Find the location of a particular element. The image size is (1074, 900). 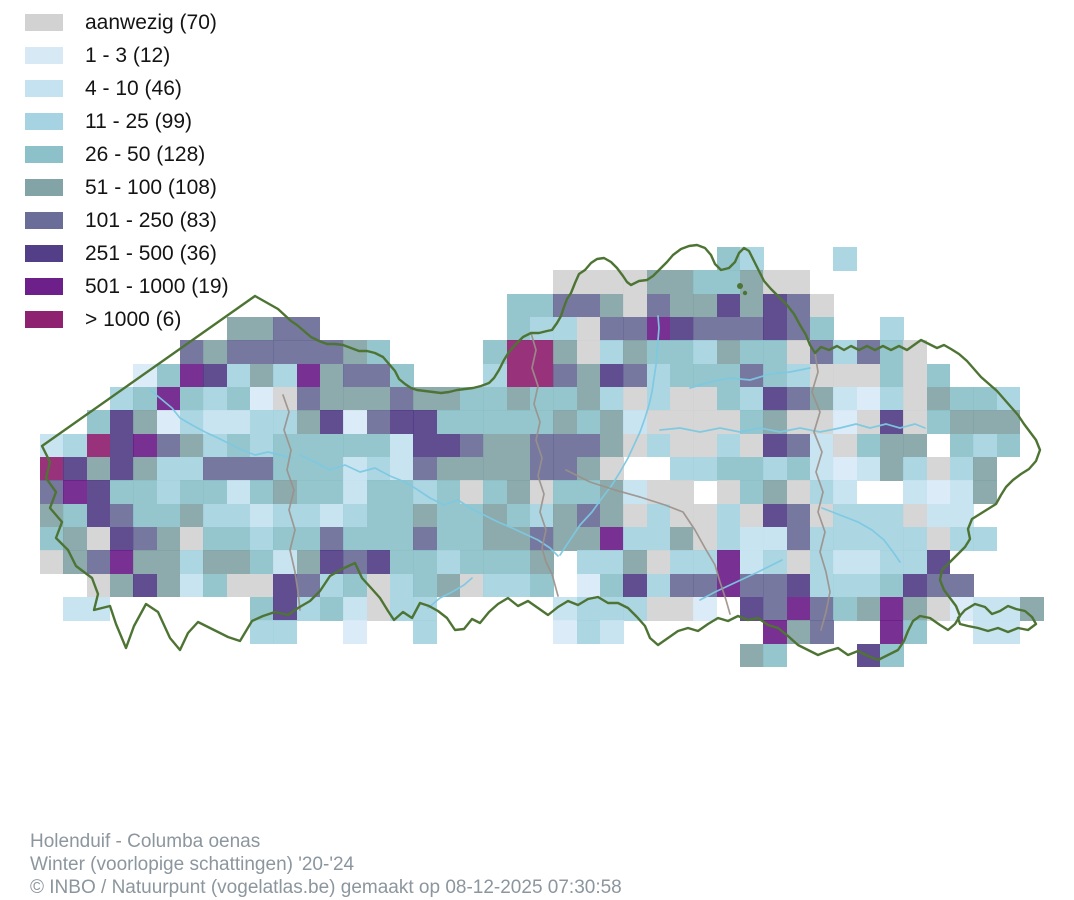

legend-item: 4 - 10 (46) is located at coordinates (127, 88).